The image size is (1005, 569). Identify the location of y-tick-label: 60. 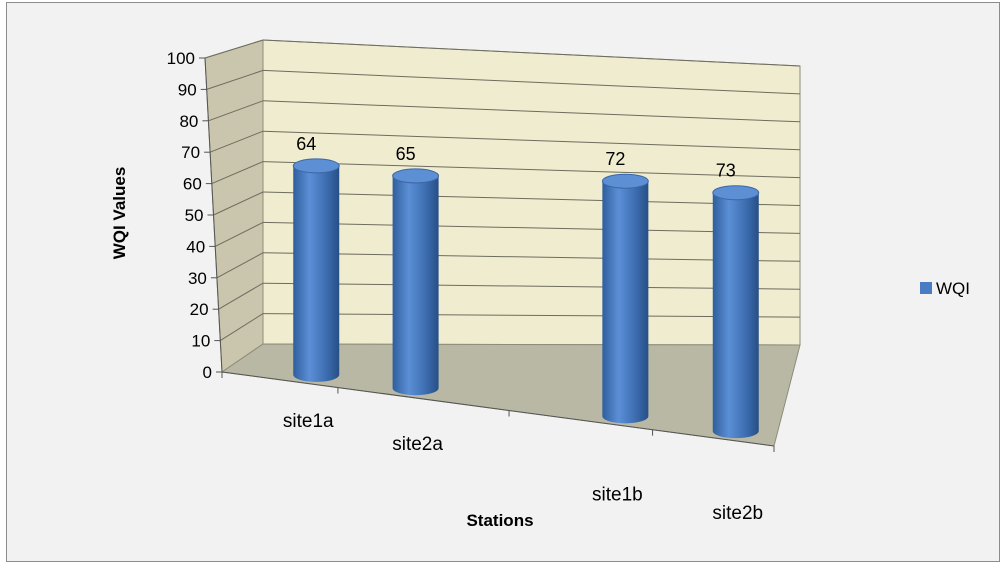
(192, 184).